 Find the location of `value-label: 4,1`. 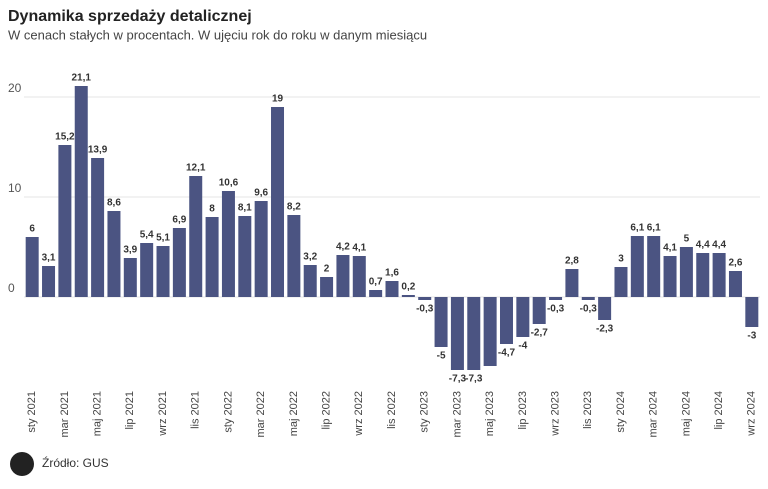

value-label: 4,1 is located at coordinates (359, 248).